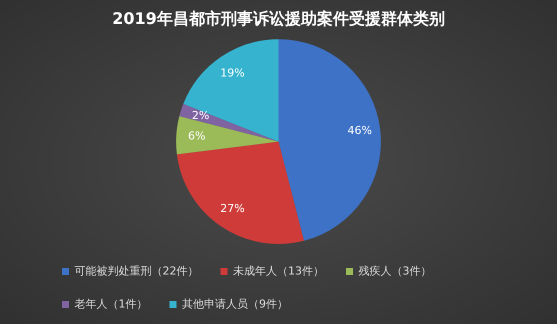 The height and width of the screenshot is (324, 557). What do you see at coordinates (136, 271) in the screenshot?
I see `legend-label: 可能被判处重刑（22件）` at bounding box center [136, 271].